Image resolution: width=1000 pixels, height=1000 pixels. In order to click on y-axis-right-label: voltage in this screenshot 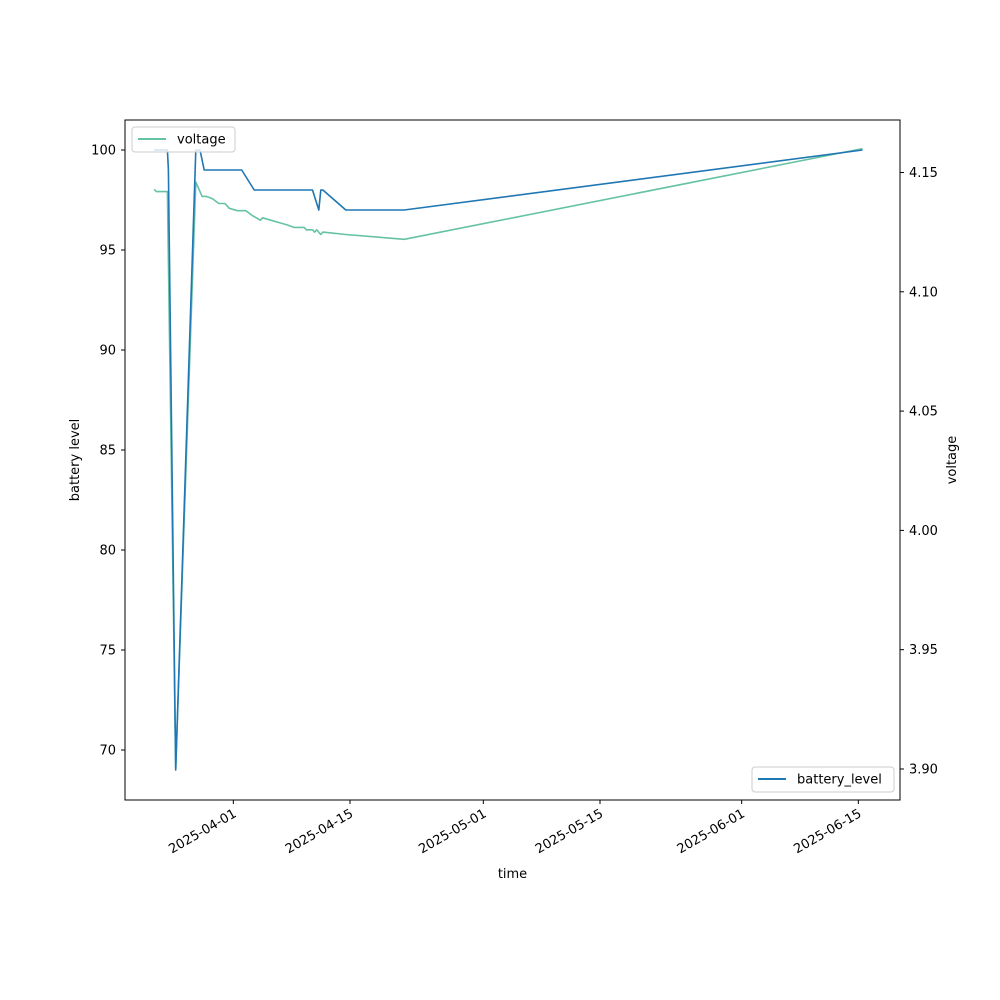, I will do `click(952, 460)`.